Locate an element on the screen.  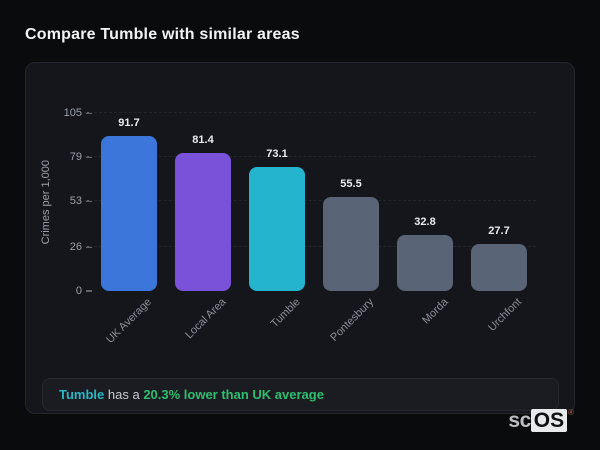
bar-pontesbury is located at coordinates (351, 243).